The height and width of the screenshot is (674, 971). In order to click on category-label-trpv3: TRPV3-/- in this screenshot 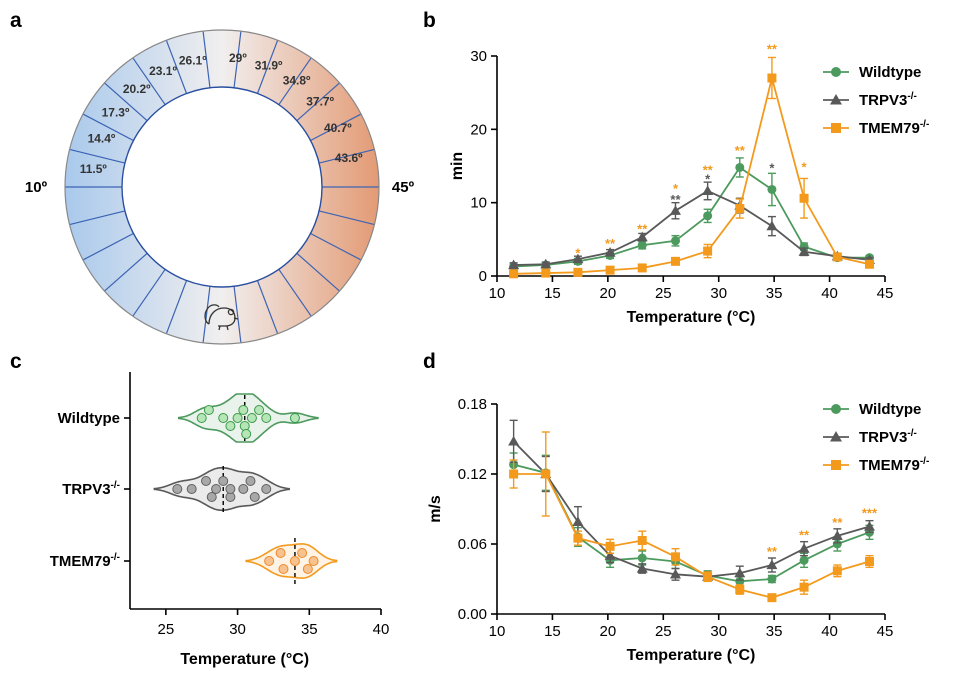, I will do `click(91, 489)`.